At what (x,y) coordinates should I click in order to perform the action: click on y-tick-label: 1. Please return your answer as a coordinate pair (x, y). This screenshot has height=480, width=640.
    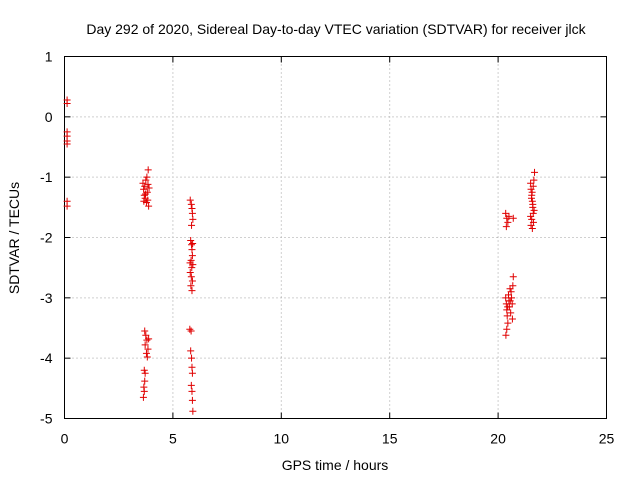
    Looking at the image, I should click on (49, 57).